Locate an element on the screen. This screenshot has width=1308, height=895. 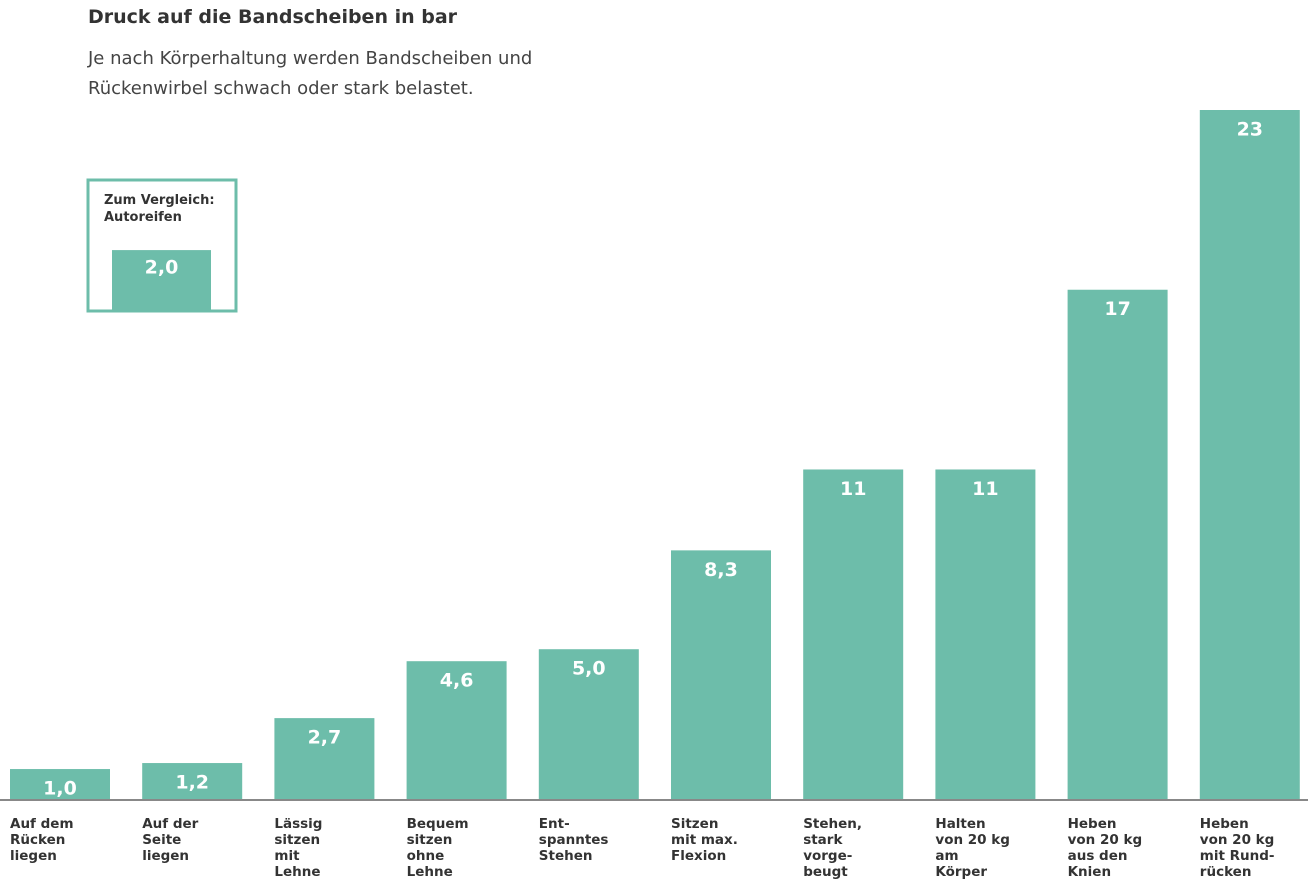
x-tick-label: Auf der Seite liegen is located at coordinates (170, 840).